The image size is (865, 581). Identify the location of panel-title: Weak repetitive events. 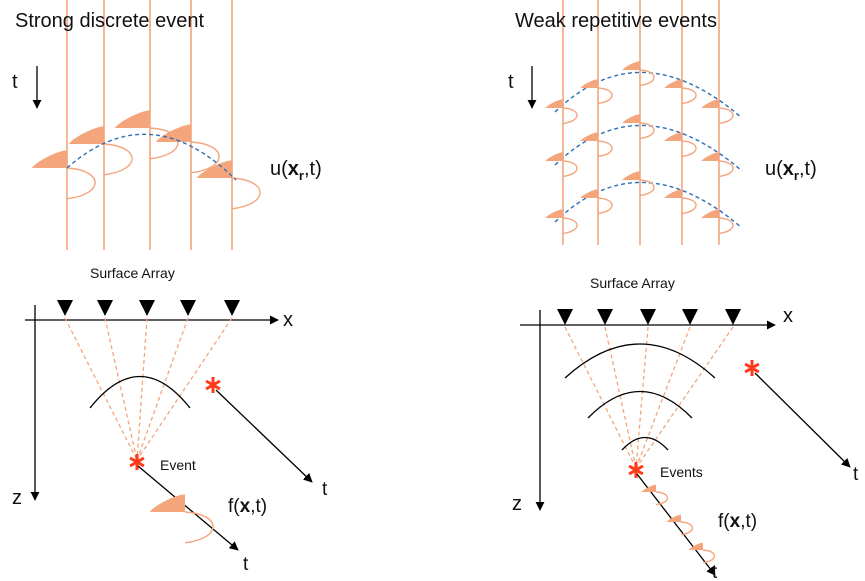
(616, 21).